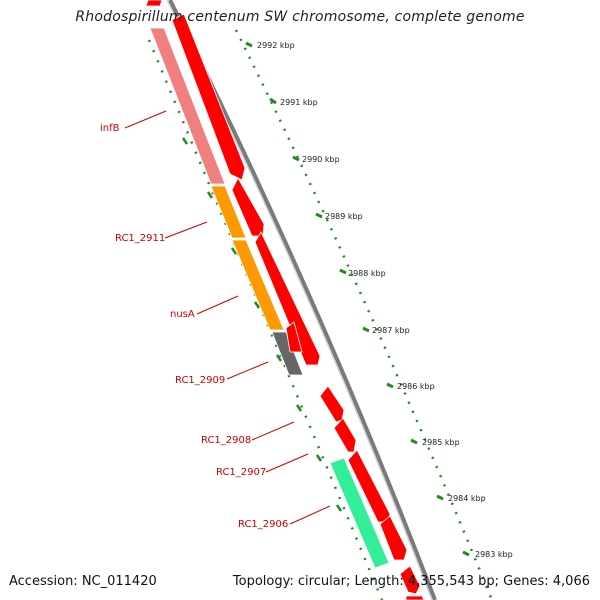 Image resolution: width=600 pixels, height=600 pixels. I want to click on accession-text: Accession: NC_011420, so click(83, 581).